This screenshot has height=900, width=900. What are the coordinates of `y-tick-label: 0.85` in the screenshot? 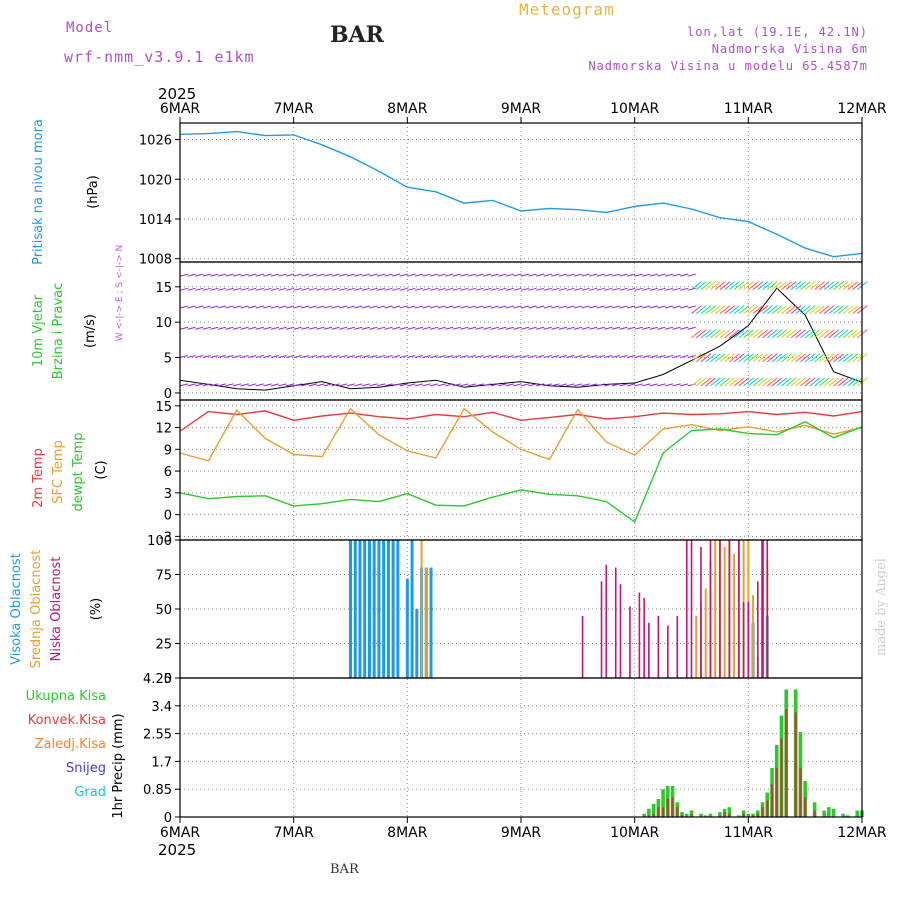 It's located at (157, 790).